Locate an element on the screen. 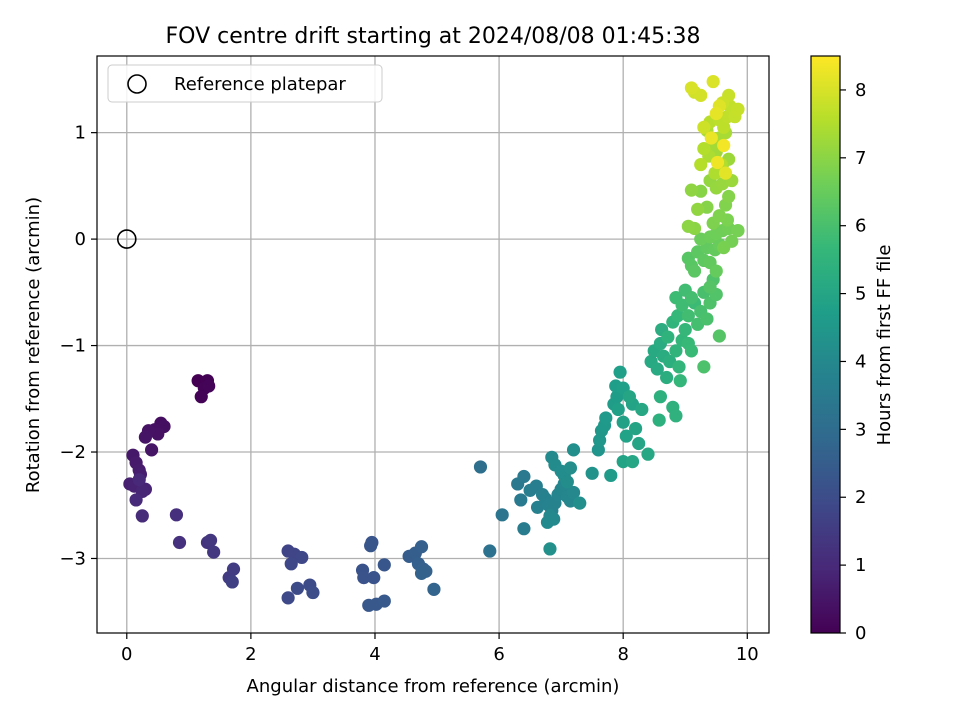  legend: Reference platepar is located at coordinates (245, 83).